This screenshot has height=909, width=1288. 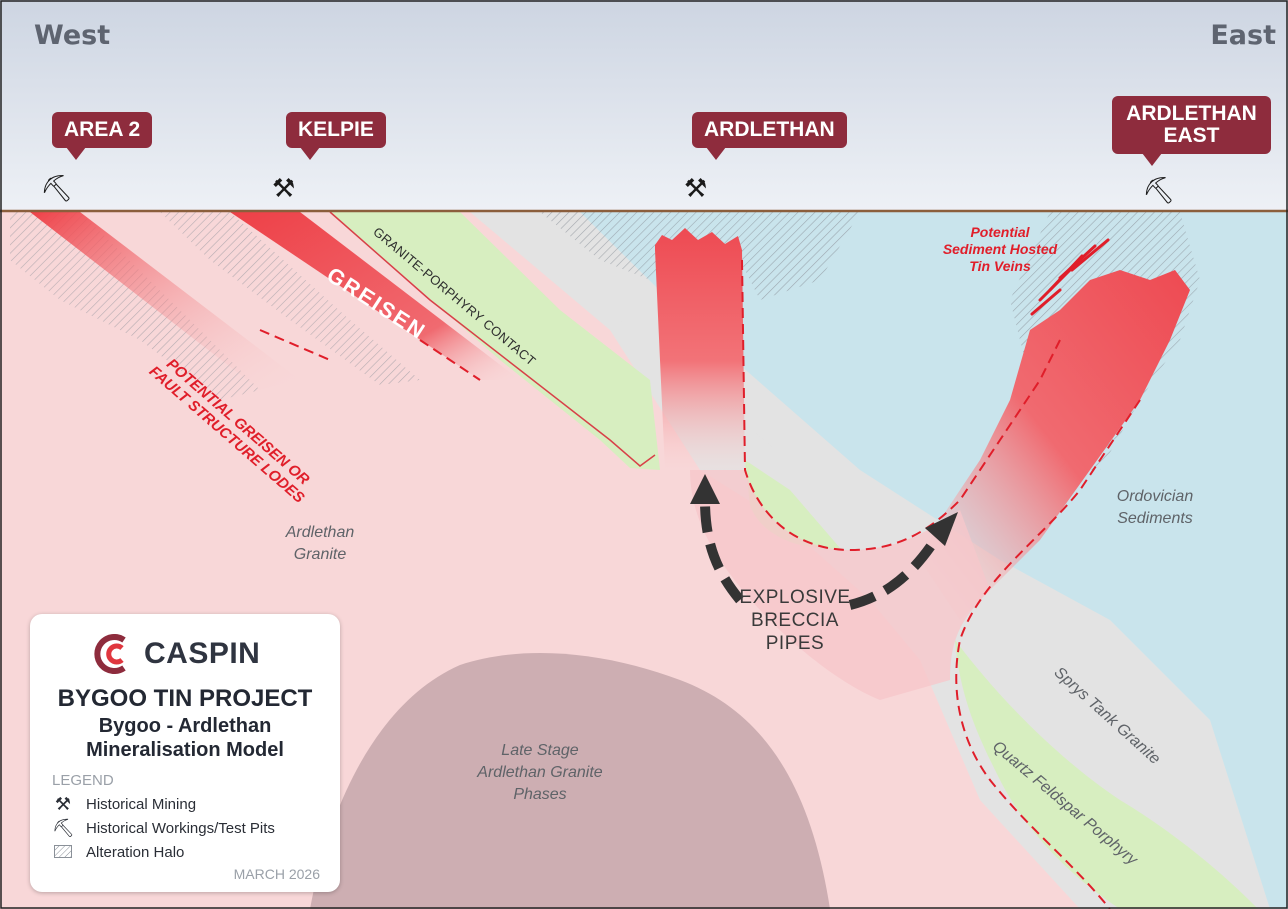 I want to click on ardlethan-granite-label: Ardlethan Granite, so click(x=320, y=544).